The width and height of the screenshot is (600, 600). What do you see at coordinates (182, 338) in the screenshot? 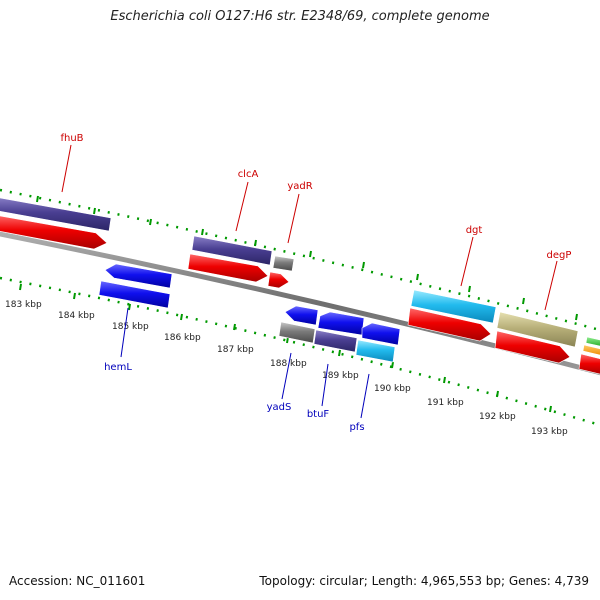
I see `scale-label: 186 kbp` at bounding box center [182, 338].